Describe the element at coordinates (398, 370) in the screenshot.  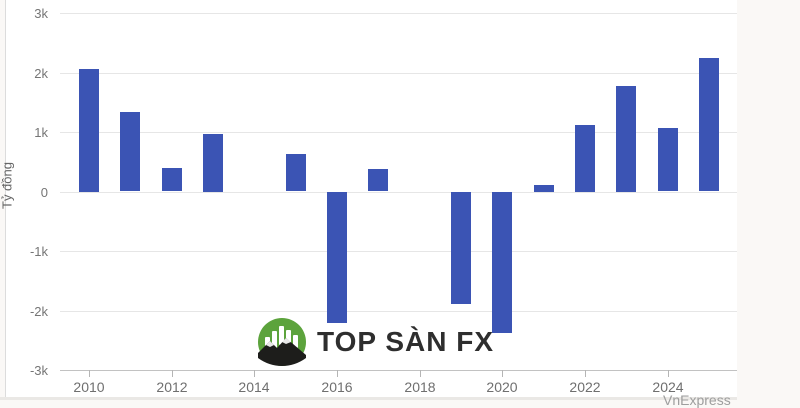
I see `gridline--3k` at that location.